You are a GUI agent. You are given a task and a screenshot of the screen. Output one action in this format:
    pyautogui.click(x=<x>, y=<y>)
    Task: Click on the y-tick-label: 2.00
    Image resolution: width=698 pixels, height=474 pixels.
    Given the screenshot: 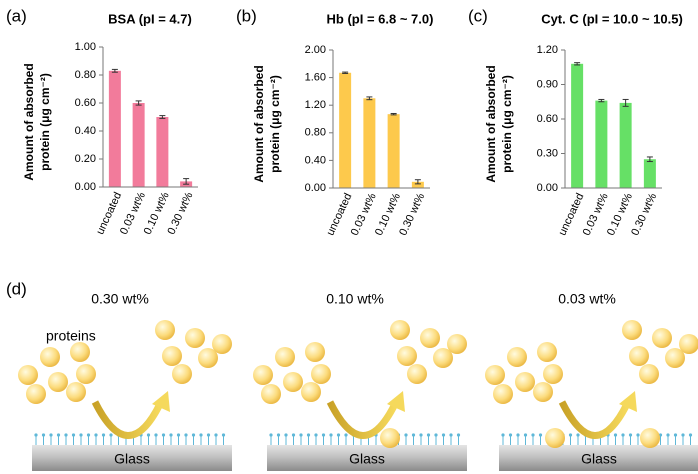 What is the action you would take?
    pyautogui.click(x=315, y=50)
    